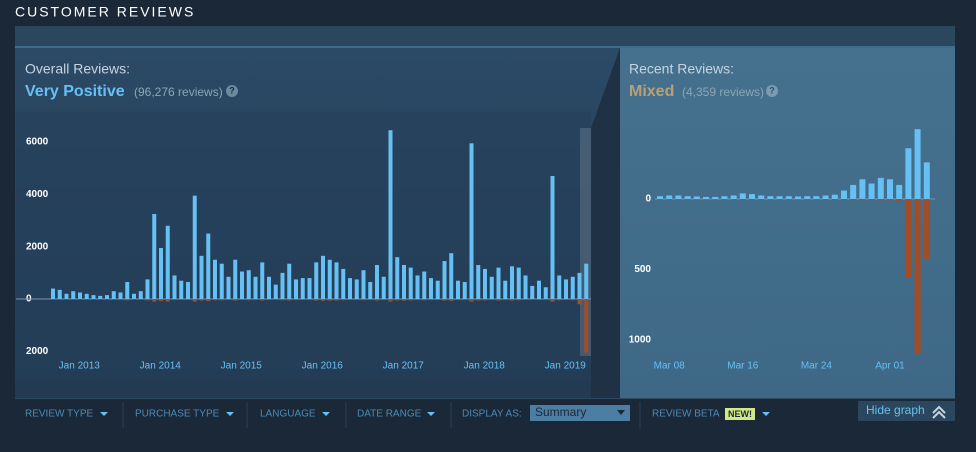 This screenshot has width=976, height=452. I want to click on collapse-icon, so click(939, 414).